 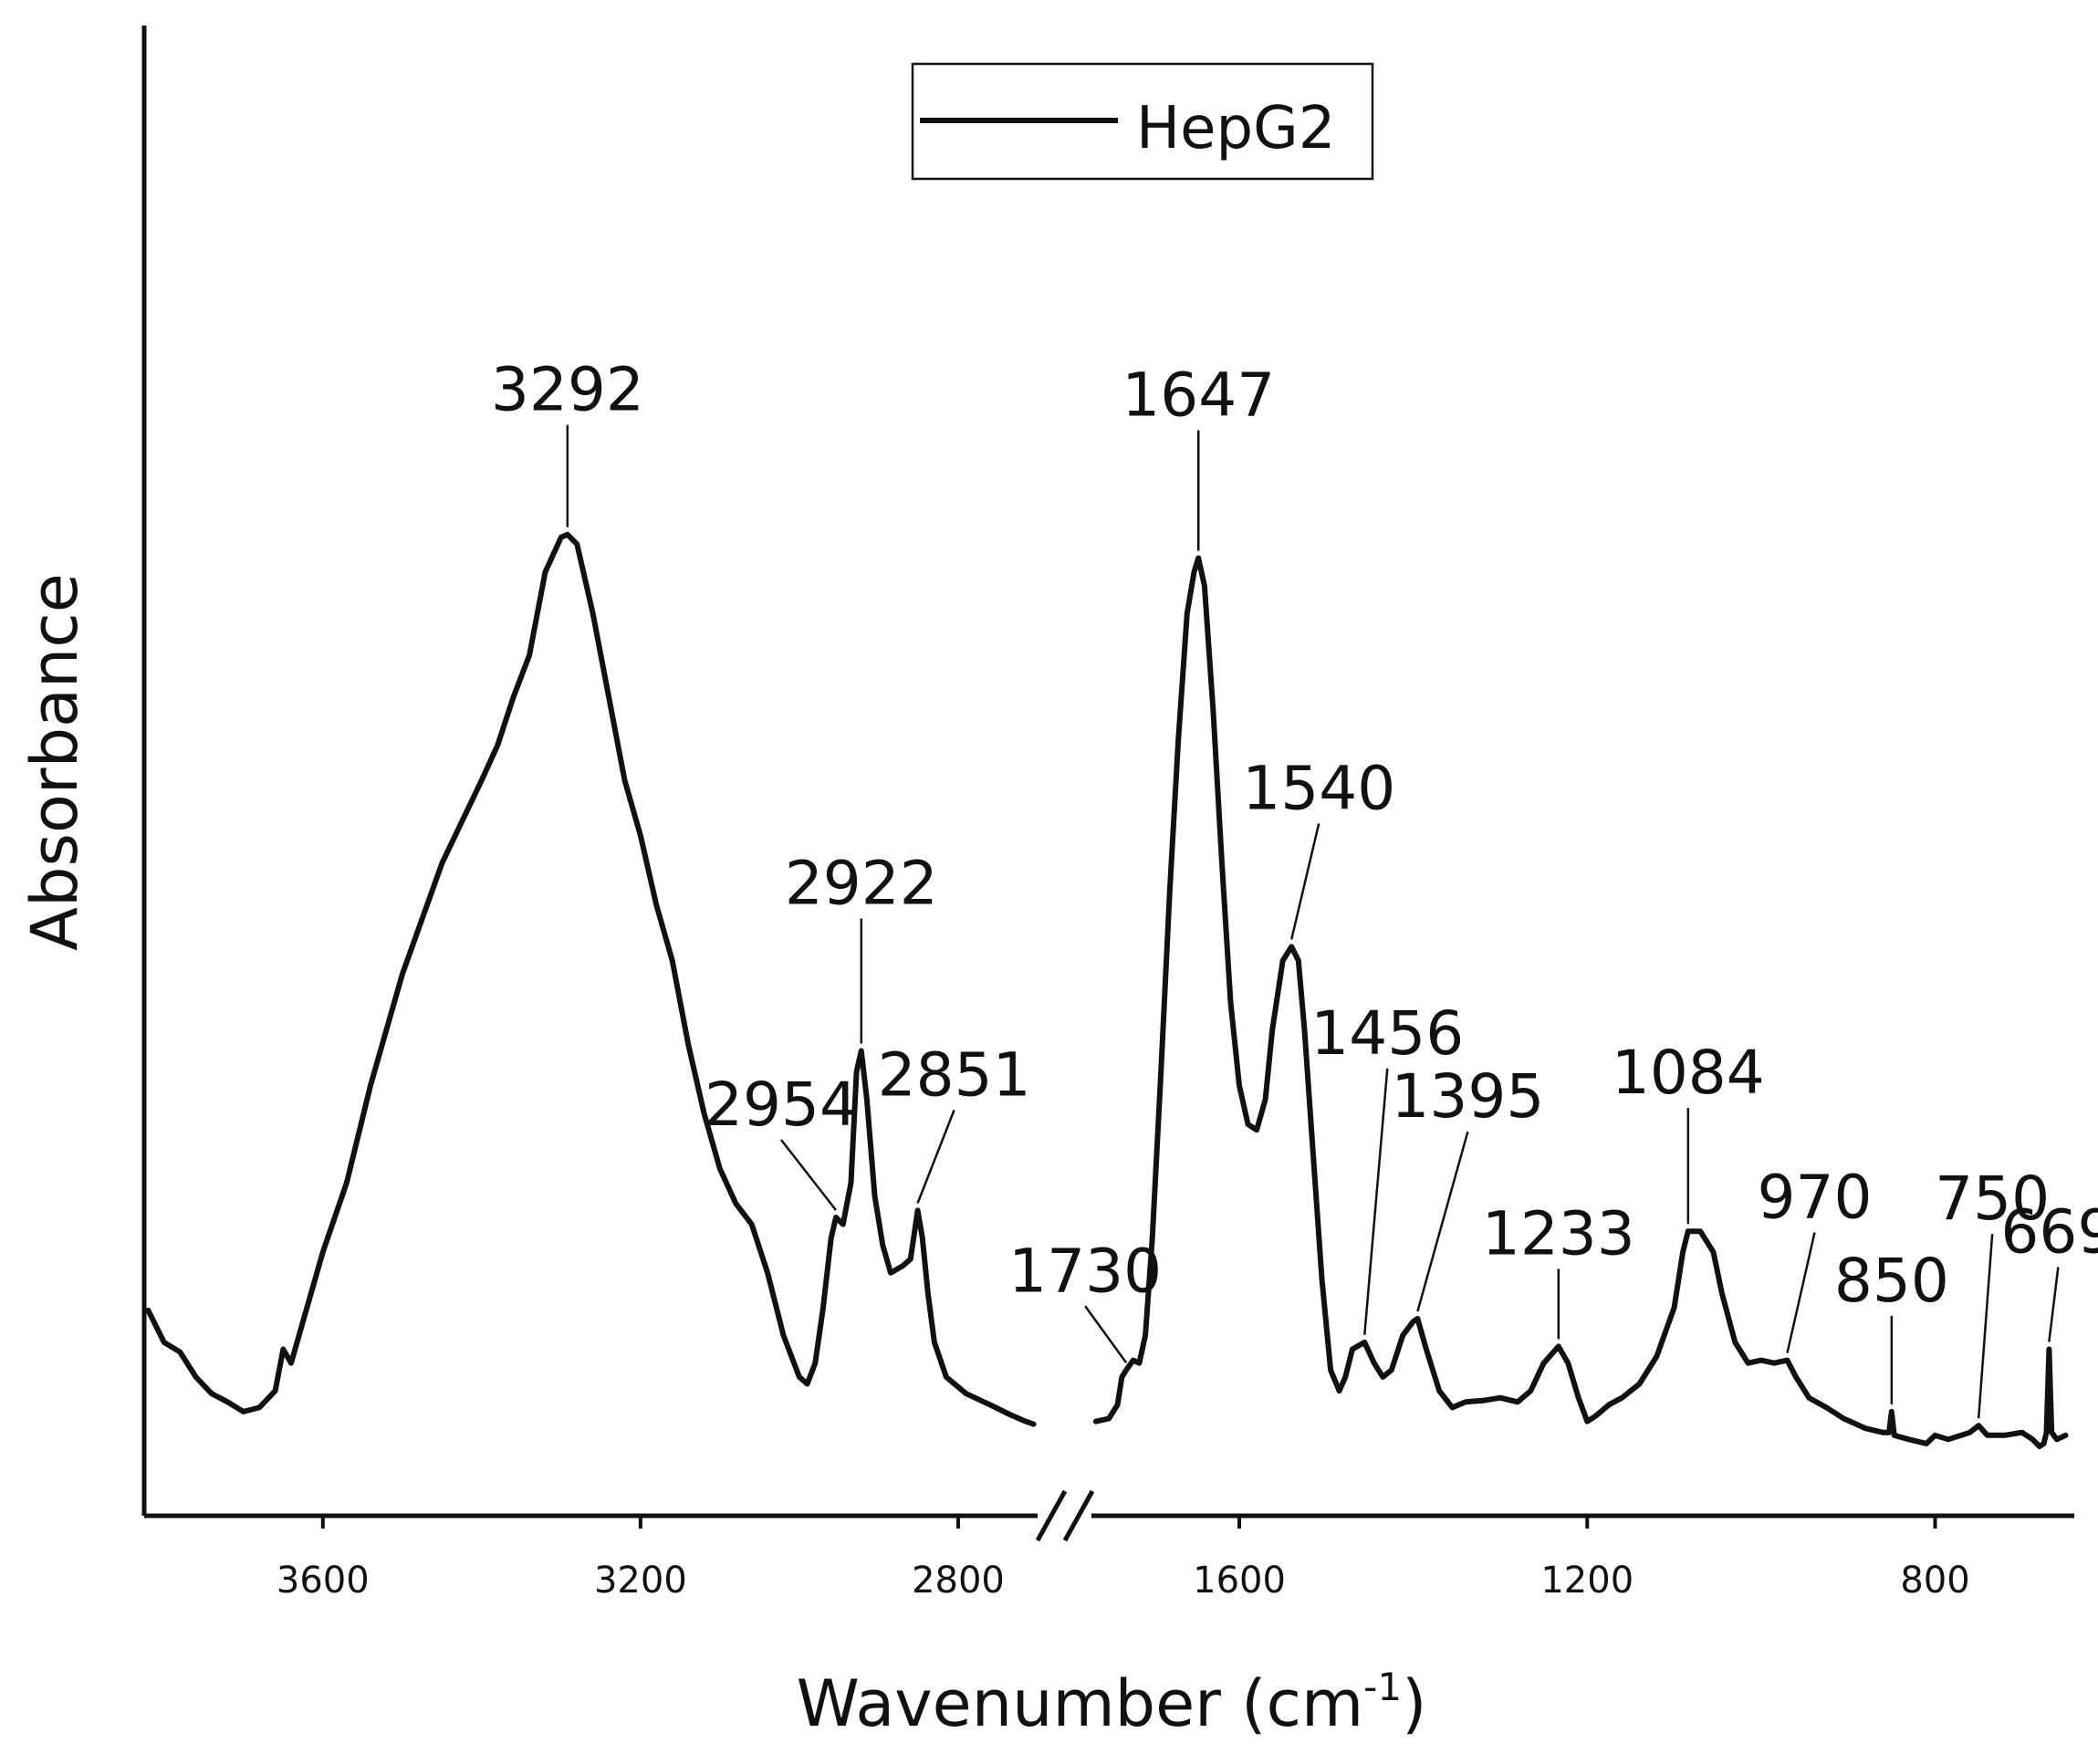 What do you see at coordinates (1468, 1096) in the screenshot?
I see `peak-label-1395: 1395` at bounding box center [1468, 1096].